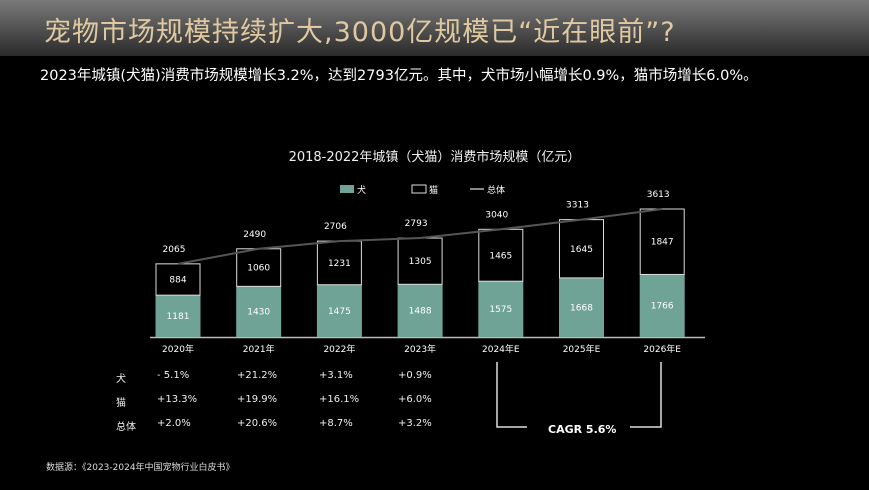  What do you see at coordinates (335, 227) in the screenshot?
I see `data-label-total: 2706` at bounding box center [335, 227].